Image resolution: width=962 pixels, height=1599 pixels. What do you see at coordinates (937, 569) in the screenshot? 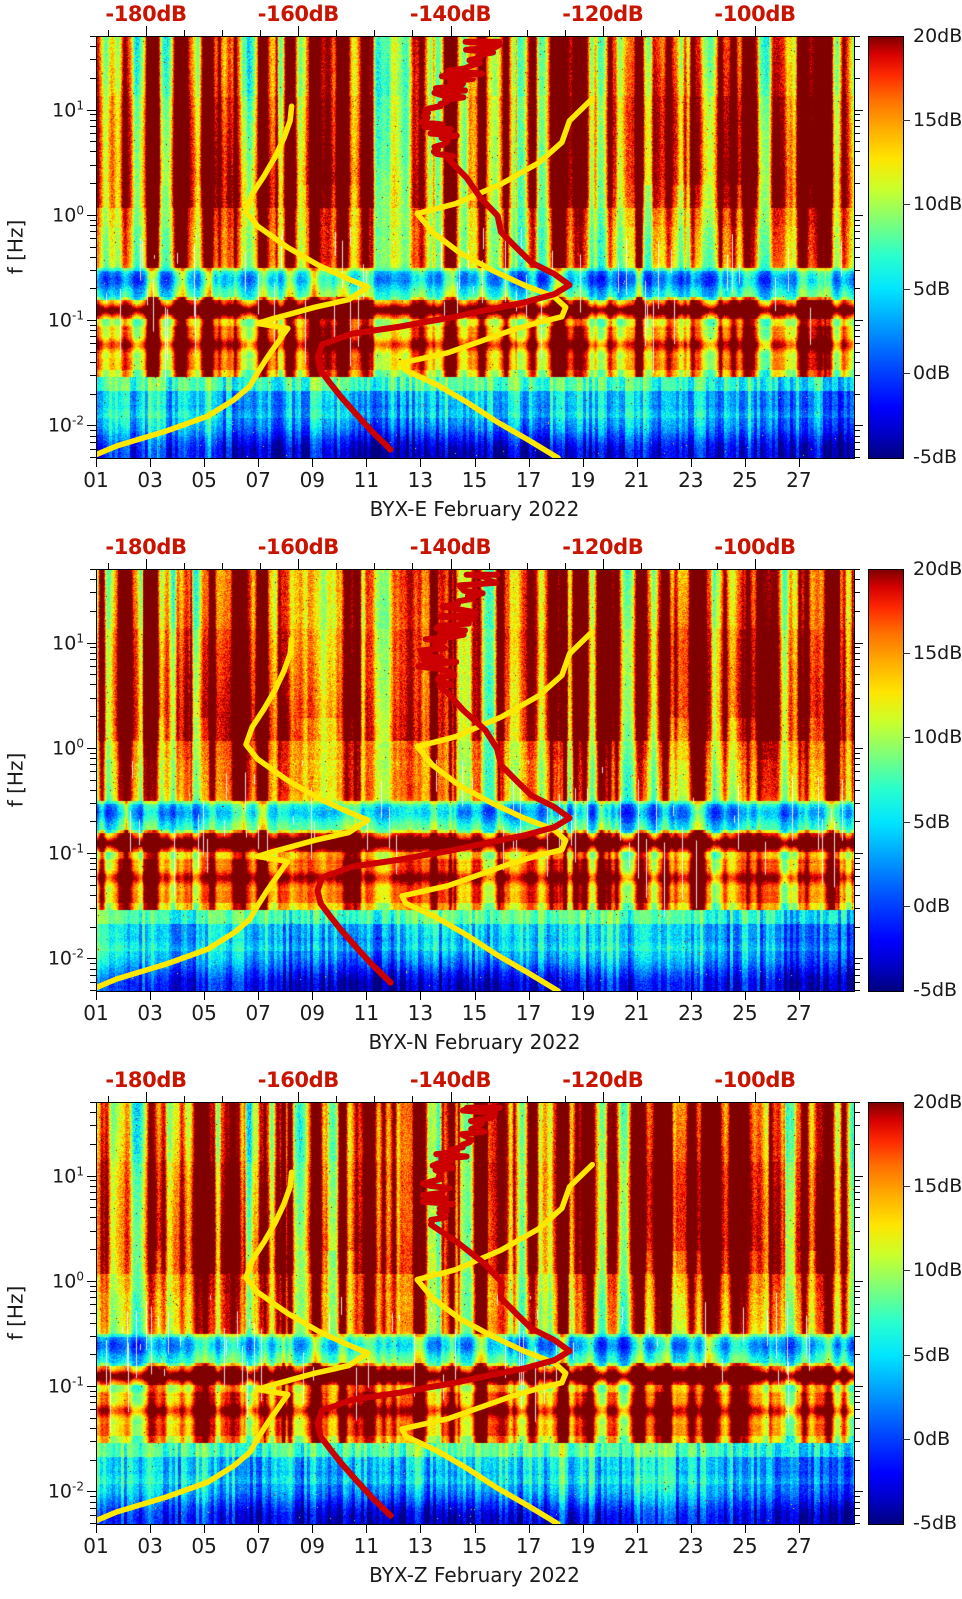
I see `colorbar-tick-label: 20dB` at bounding box center [937, 569].